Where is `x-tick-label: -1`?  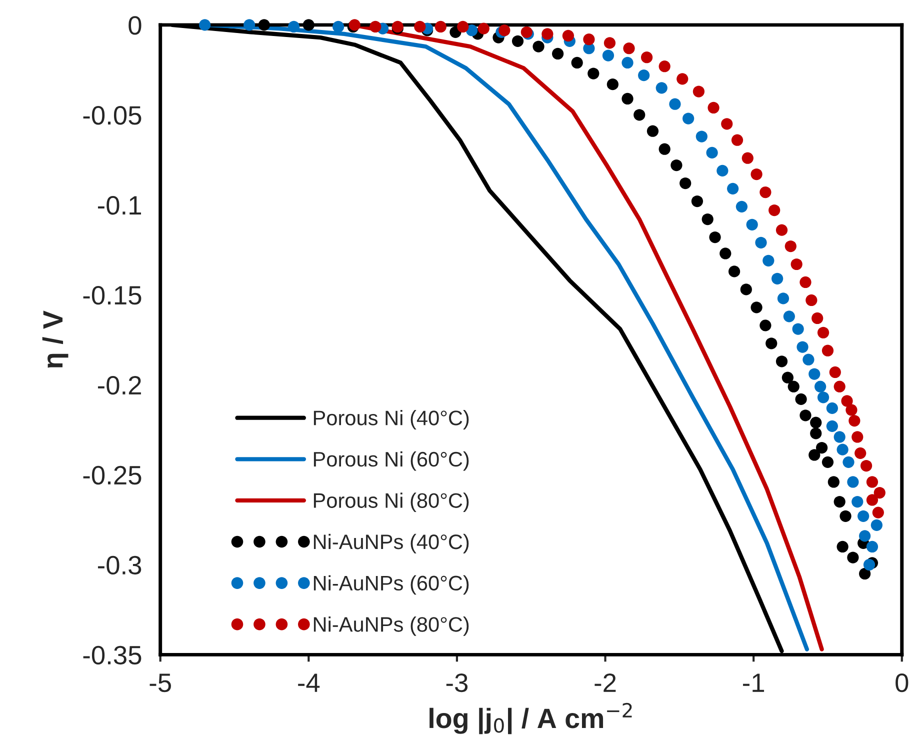 x-tick-label: -1 is located at coordinates (753, 683).